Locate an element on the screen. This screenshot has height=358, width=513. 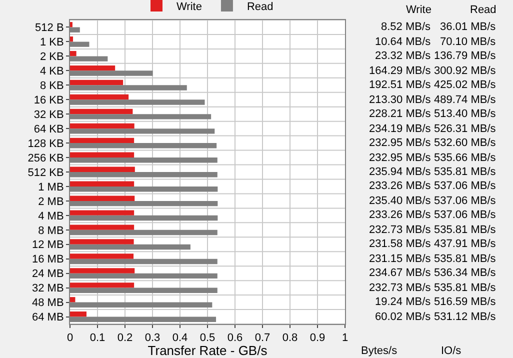
y-tick-label: 256 KB is located at coordinates (46, 158).